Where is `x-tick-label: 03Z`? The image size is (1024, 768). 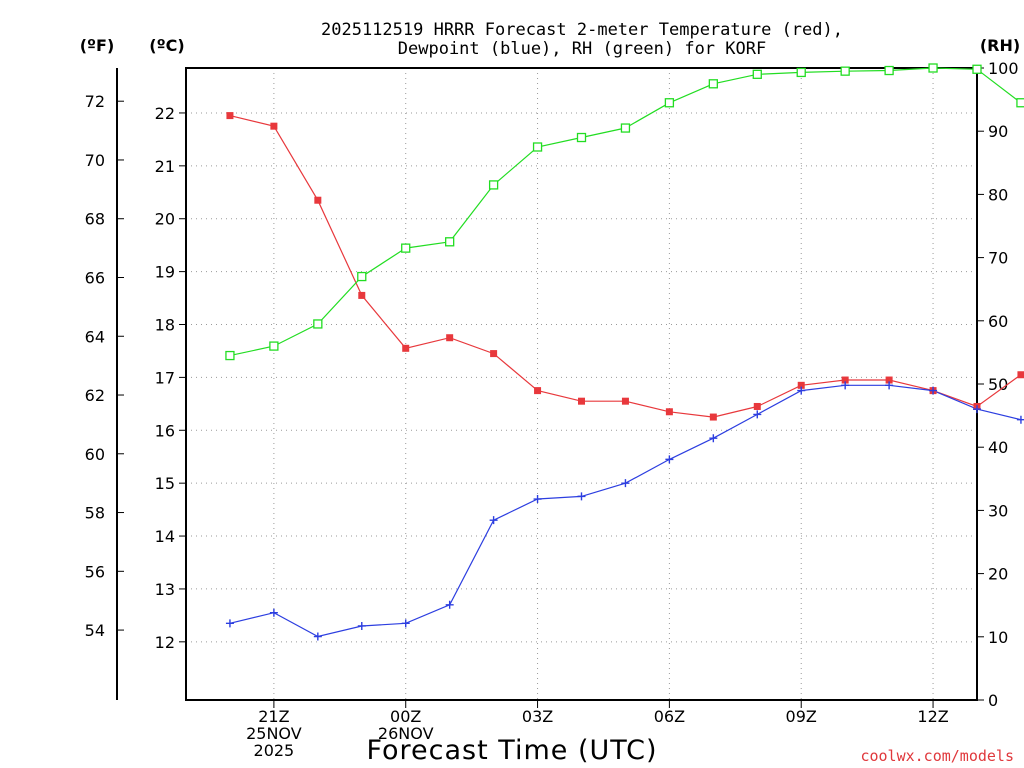
x-tick-label: 03Z is located at coordinates (537, 716).